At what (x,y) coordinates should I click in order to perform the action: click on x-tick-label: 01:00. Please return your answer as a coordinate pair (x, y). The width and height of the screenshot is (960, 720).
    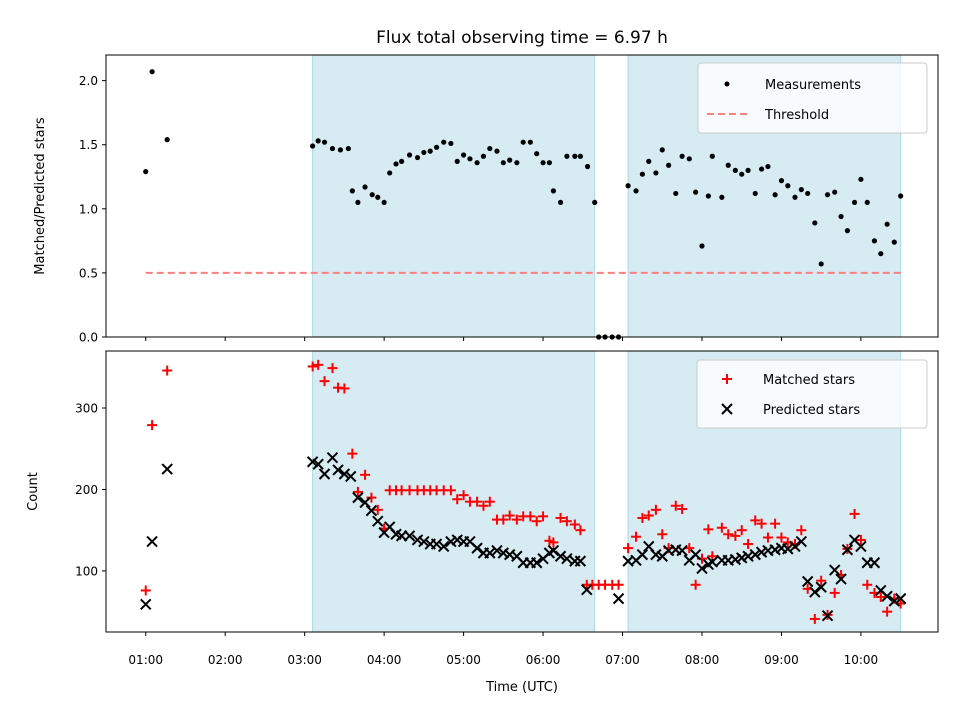
    Looking at the image, I should click on (145, 660).